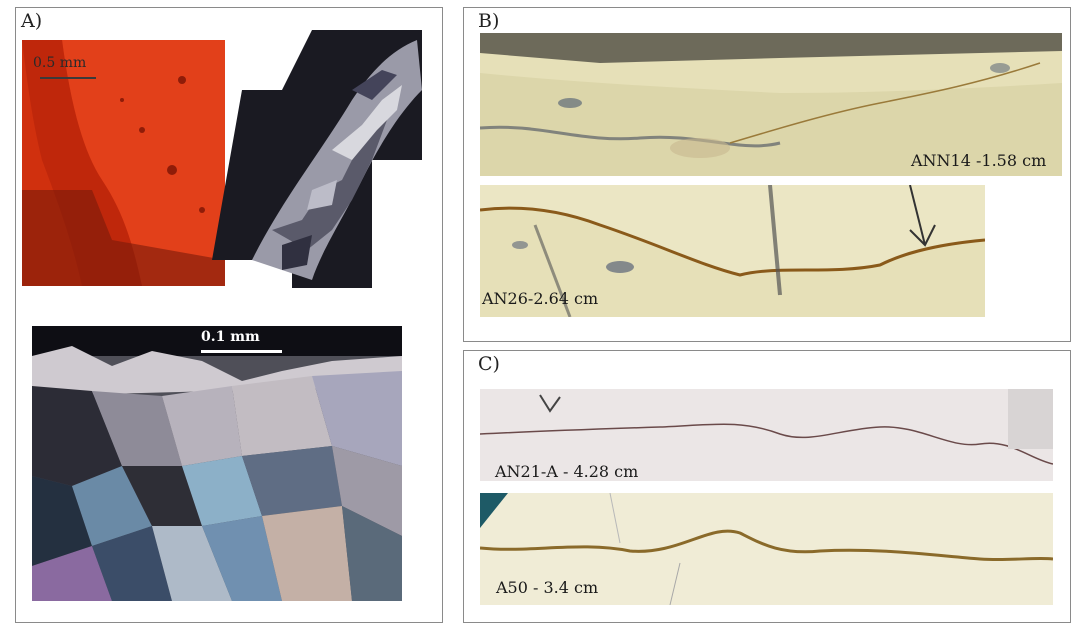  I want to click on scale-label-bottom: 0.1 mm, so click(230, 337).